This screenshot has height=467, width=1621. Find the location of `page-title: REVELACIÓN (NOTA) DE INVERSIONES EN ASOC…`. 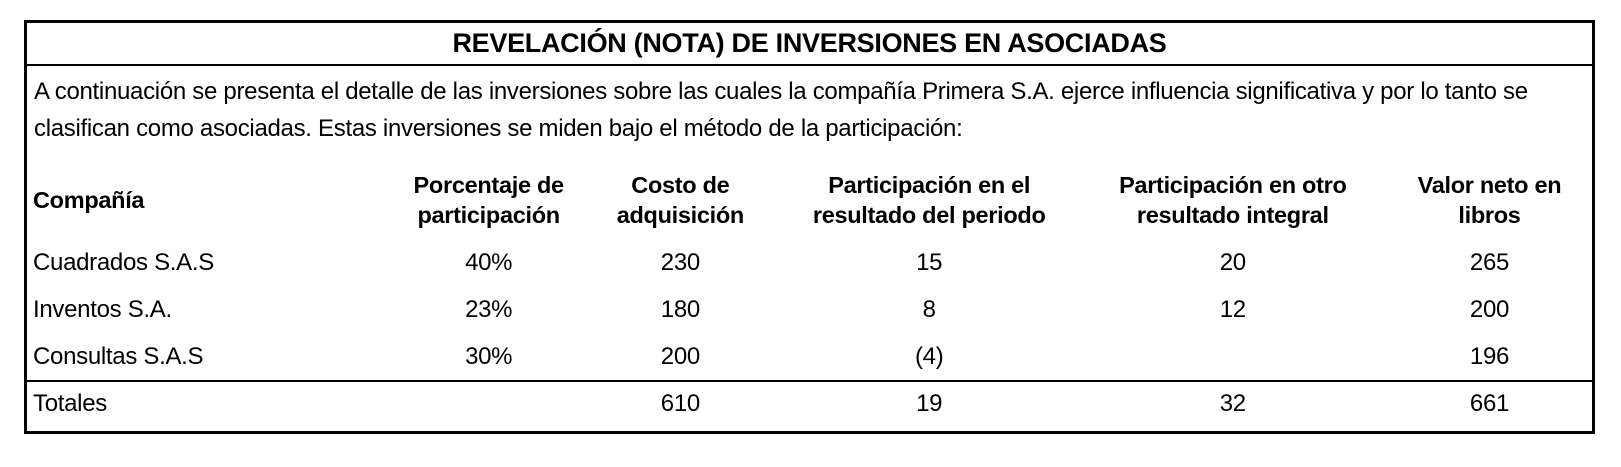

page-title: REVELACIÓN (NOTA) DE INVERSIONES EN ASOC… is located at coordinates (809, 44).